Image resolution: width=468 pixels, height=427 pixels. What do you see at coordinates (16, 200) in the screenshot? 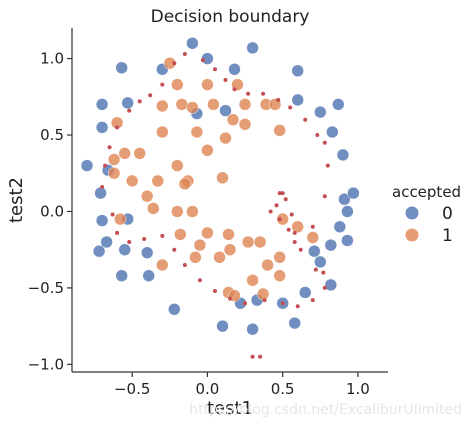
I see `y-axis-label: test2` at bounding box center [16, 200].